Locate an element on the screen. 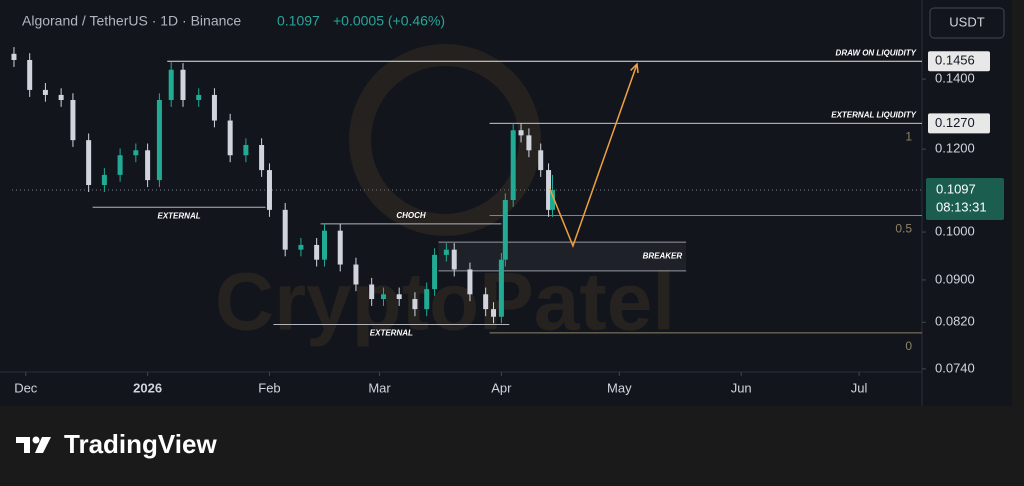 Image resolution: width=1024 pixels, height=486 pixels. y-tick-label: 0.0740 is located at coordinates (955, 367).